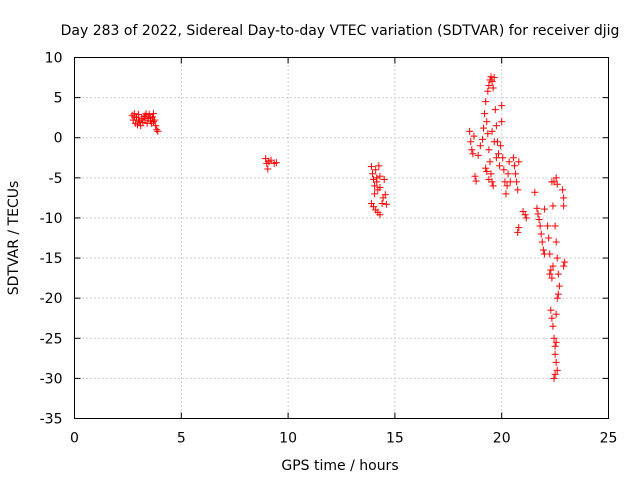  I want to click on y-tick-label: -20, so click(51, 299).